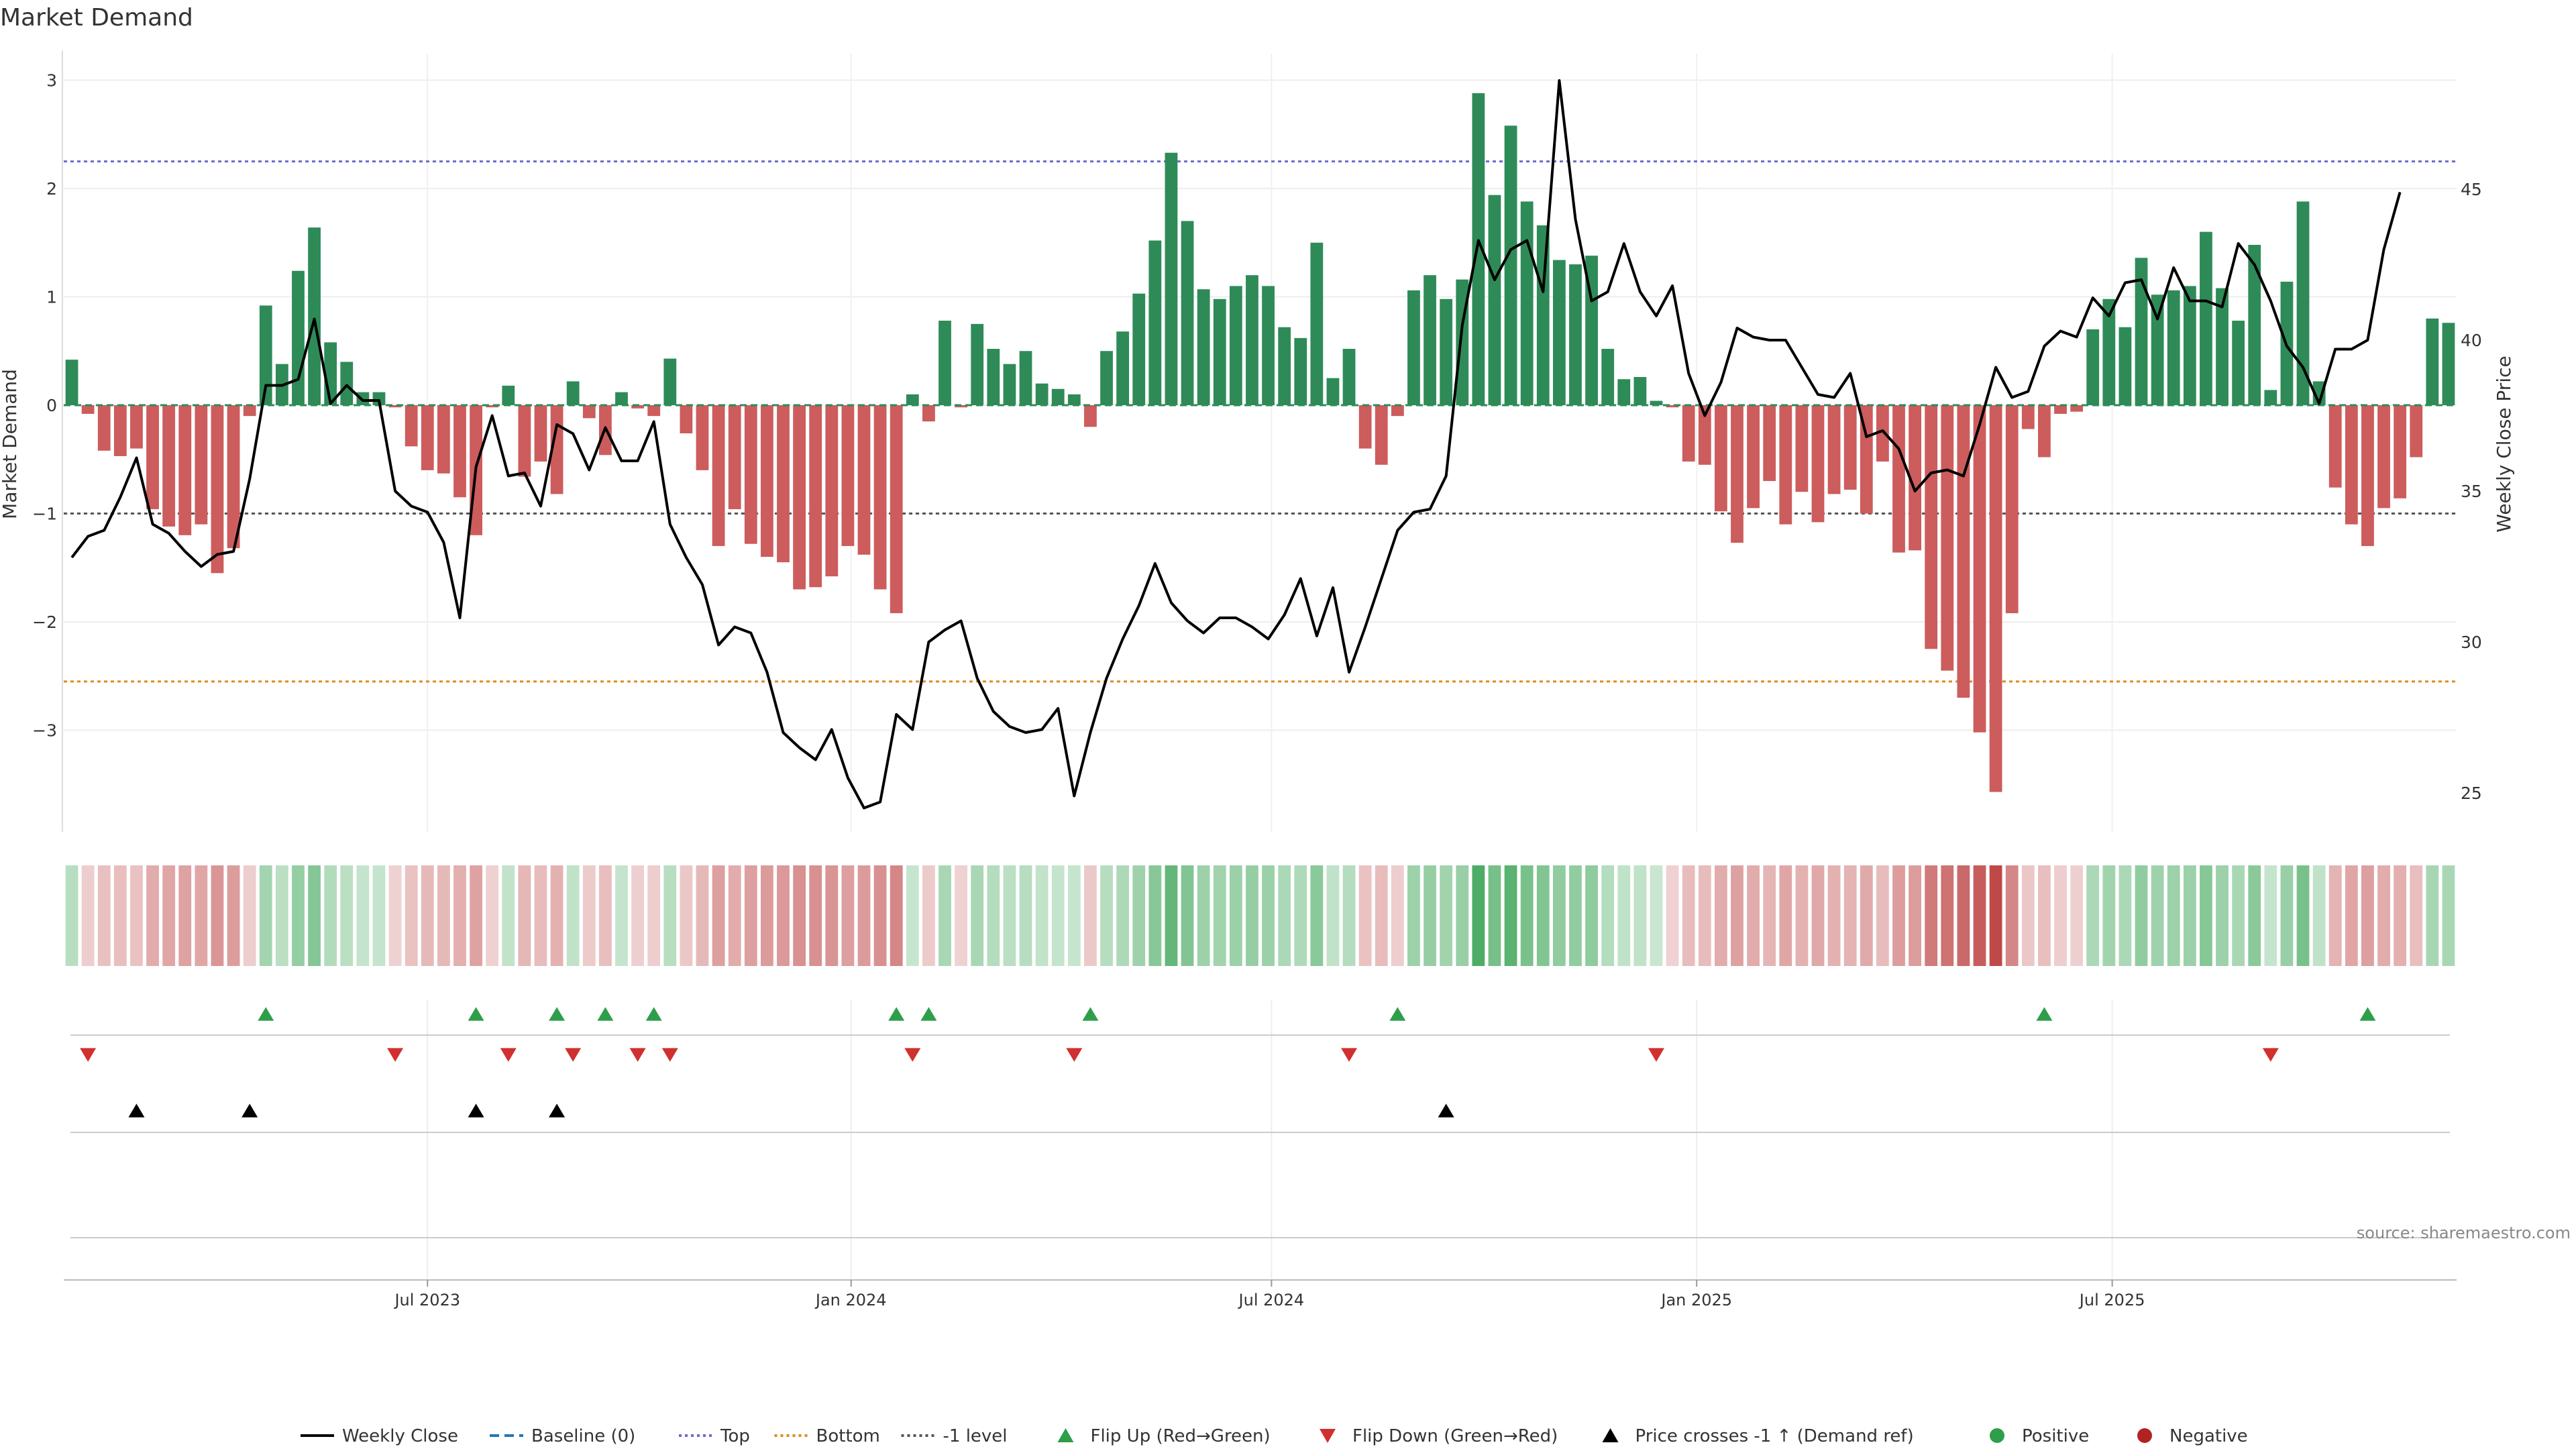  I want to click on heat-strip, so click(1260, 915).